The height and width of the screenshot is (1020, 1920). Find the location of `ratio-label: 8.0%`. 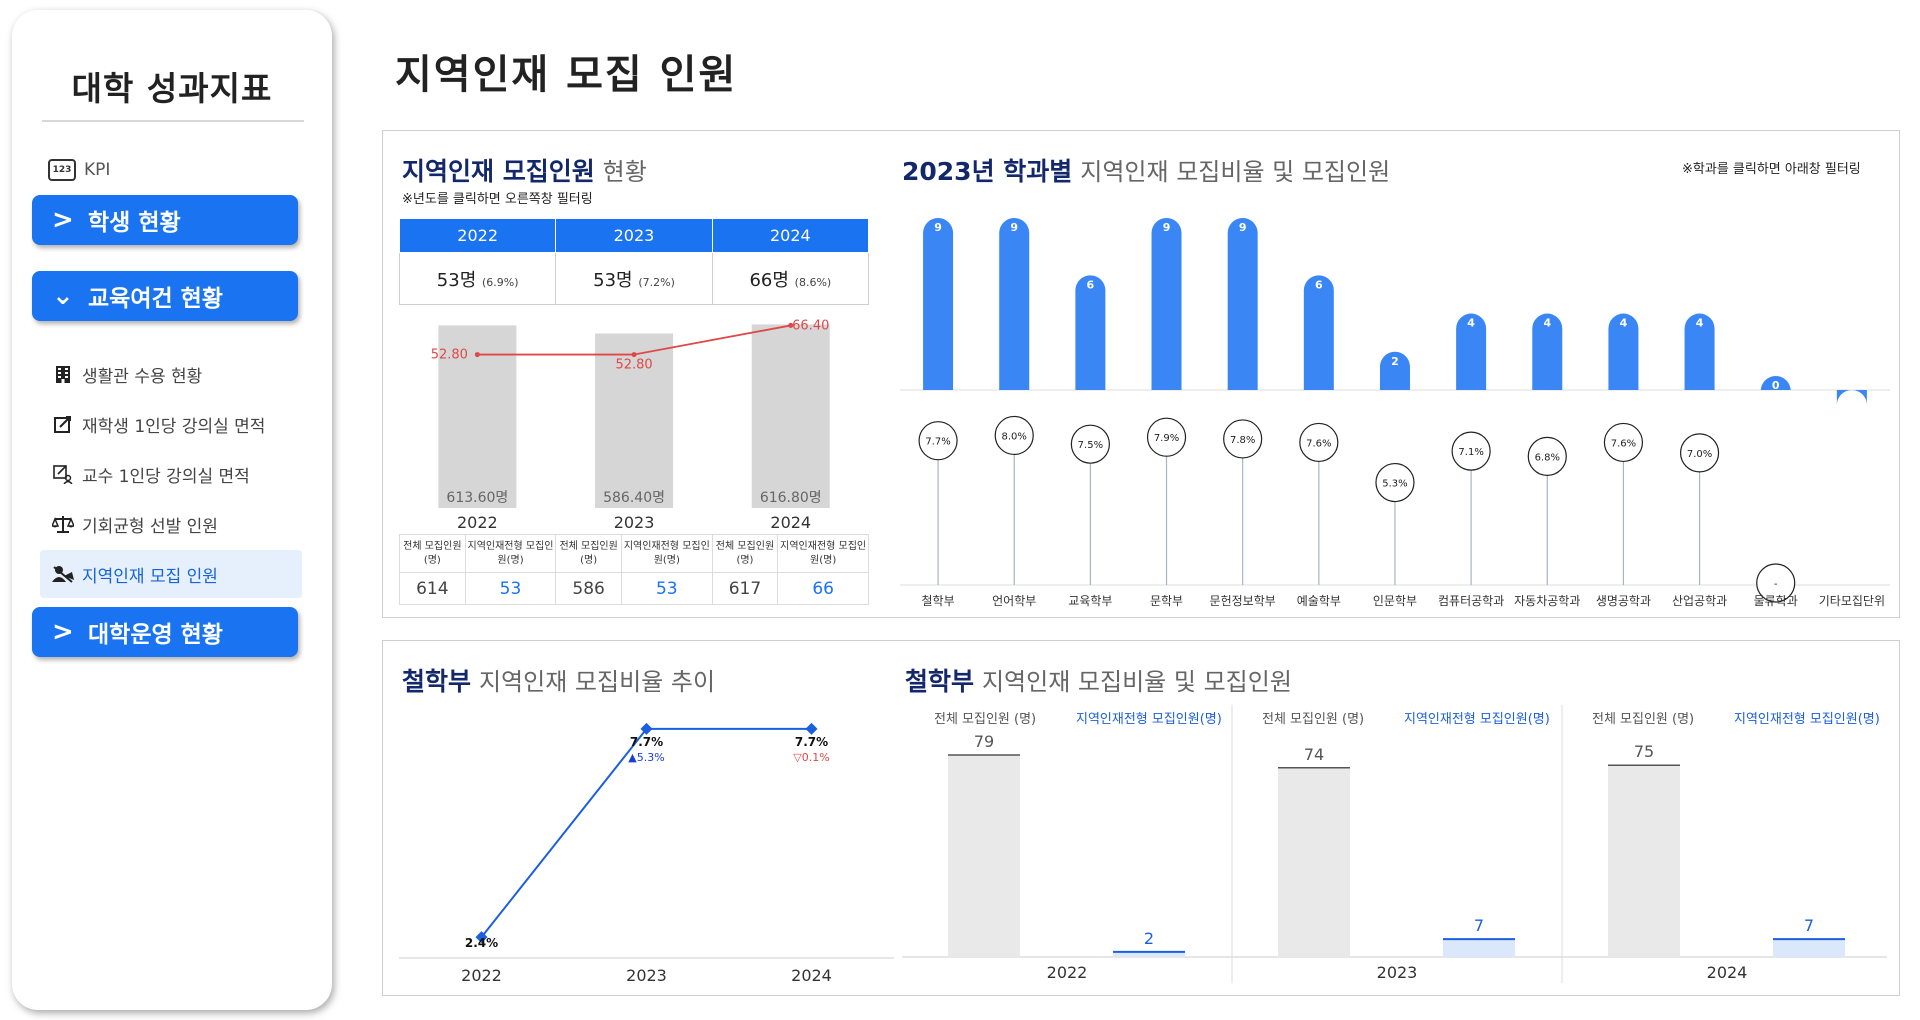

ratio-label: 8.0% is located at coordinates (1014, 436).